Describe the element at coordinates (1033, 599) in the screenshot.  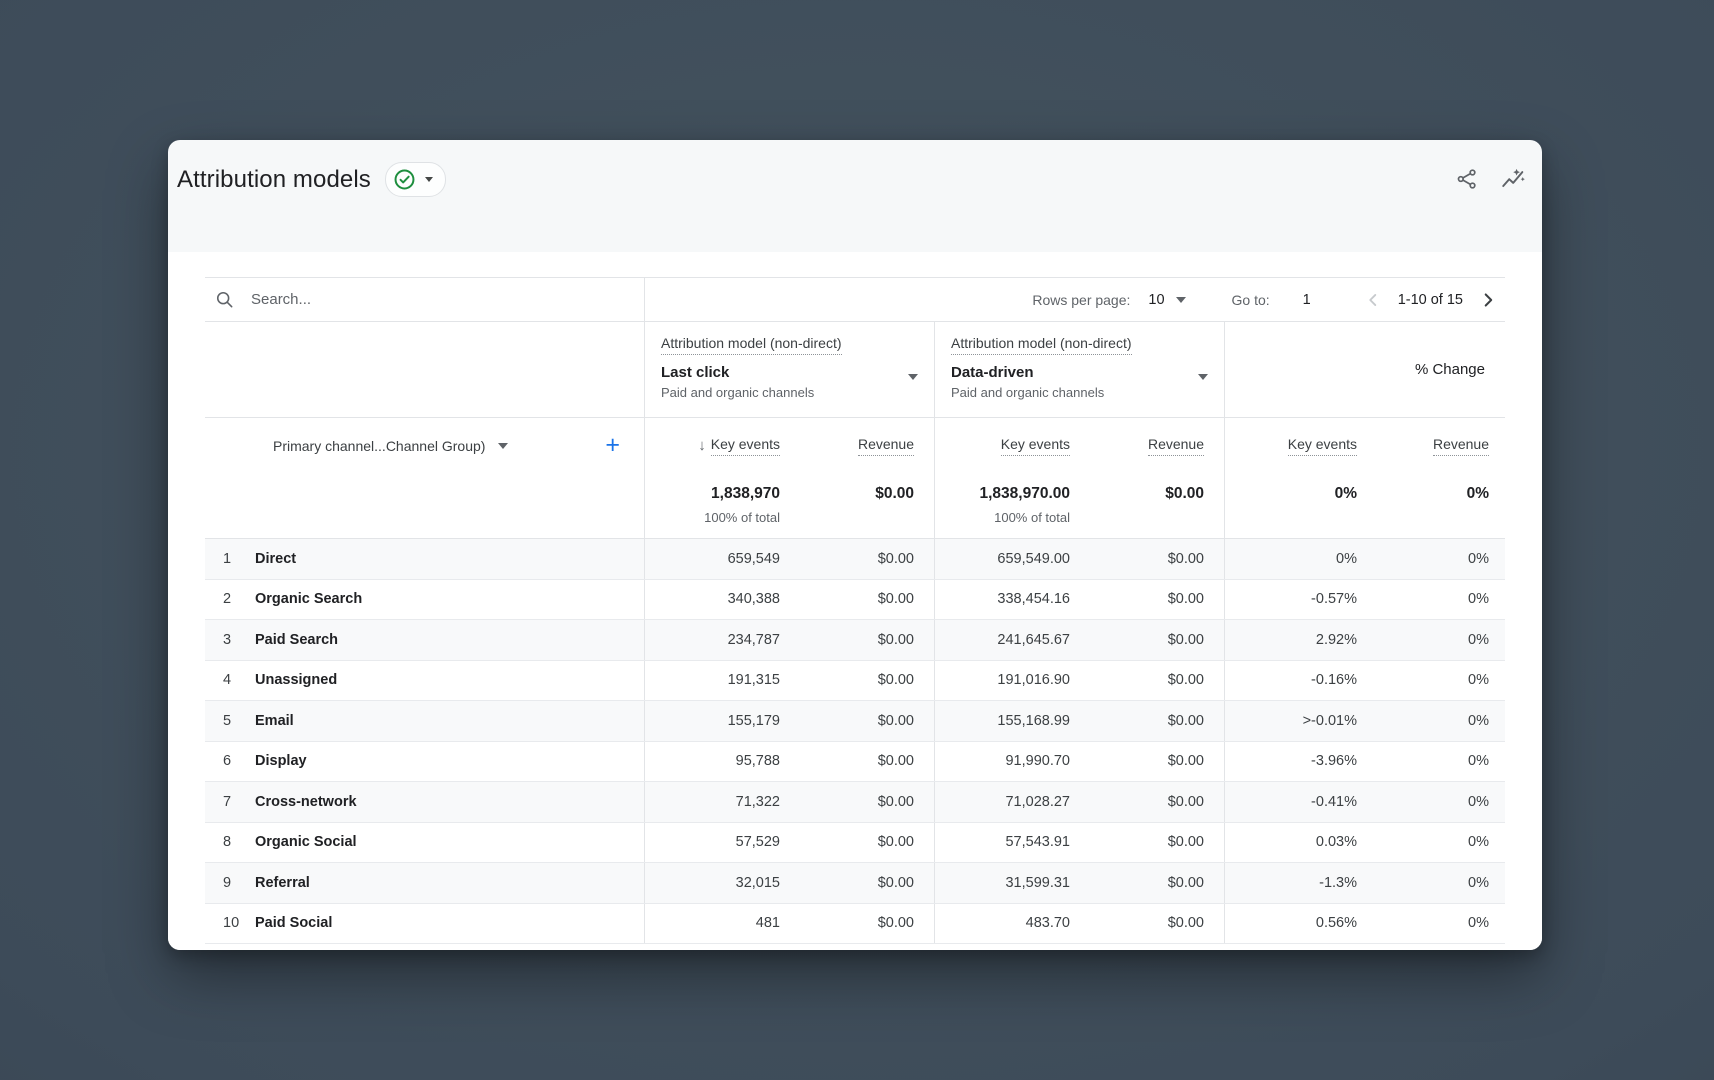
I see `data-driven-key-events-cell: 338,454.16` at that location.